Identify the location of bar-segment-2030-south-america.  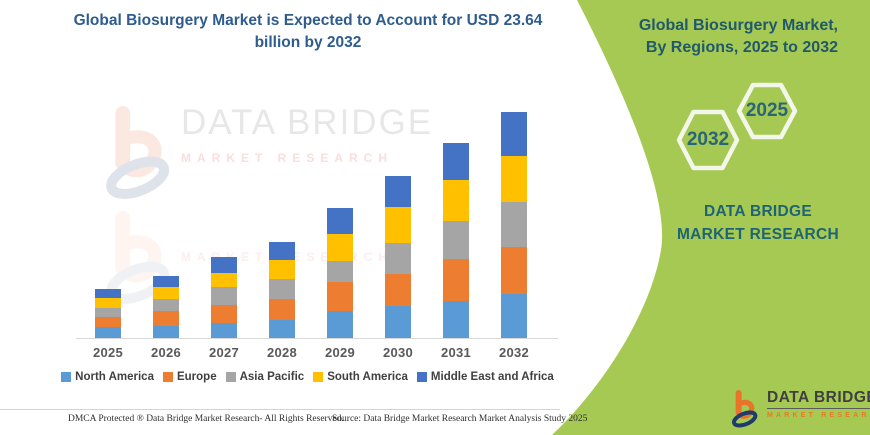
(398, 225).